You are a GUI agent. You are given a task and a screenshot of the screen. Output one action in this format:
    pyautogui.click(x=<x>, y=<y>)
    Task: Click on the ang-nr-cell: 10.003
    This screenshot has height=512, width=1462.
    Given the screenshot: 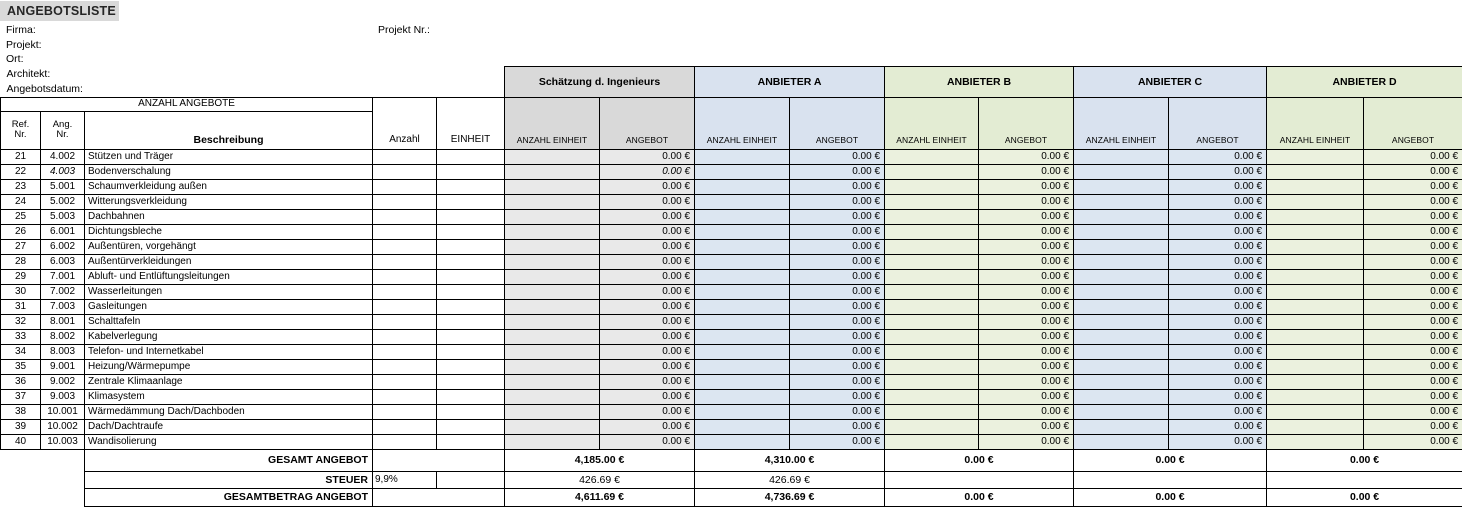 What is the action you would take?
    pyautogui.click(x=62, y=441)
    